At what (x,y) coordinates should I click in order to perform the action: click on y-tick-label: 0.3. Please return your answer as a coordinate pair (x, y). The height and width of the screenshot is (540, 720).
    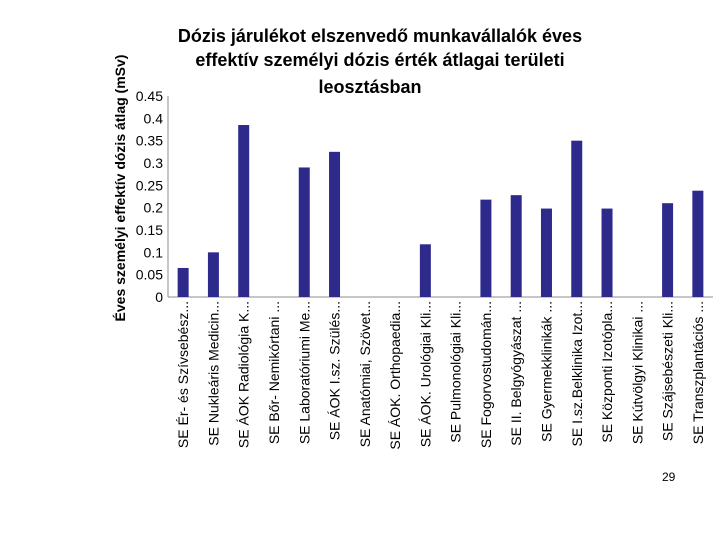
    Looking at the image, I should click on (154, 163).